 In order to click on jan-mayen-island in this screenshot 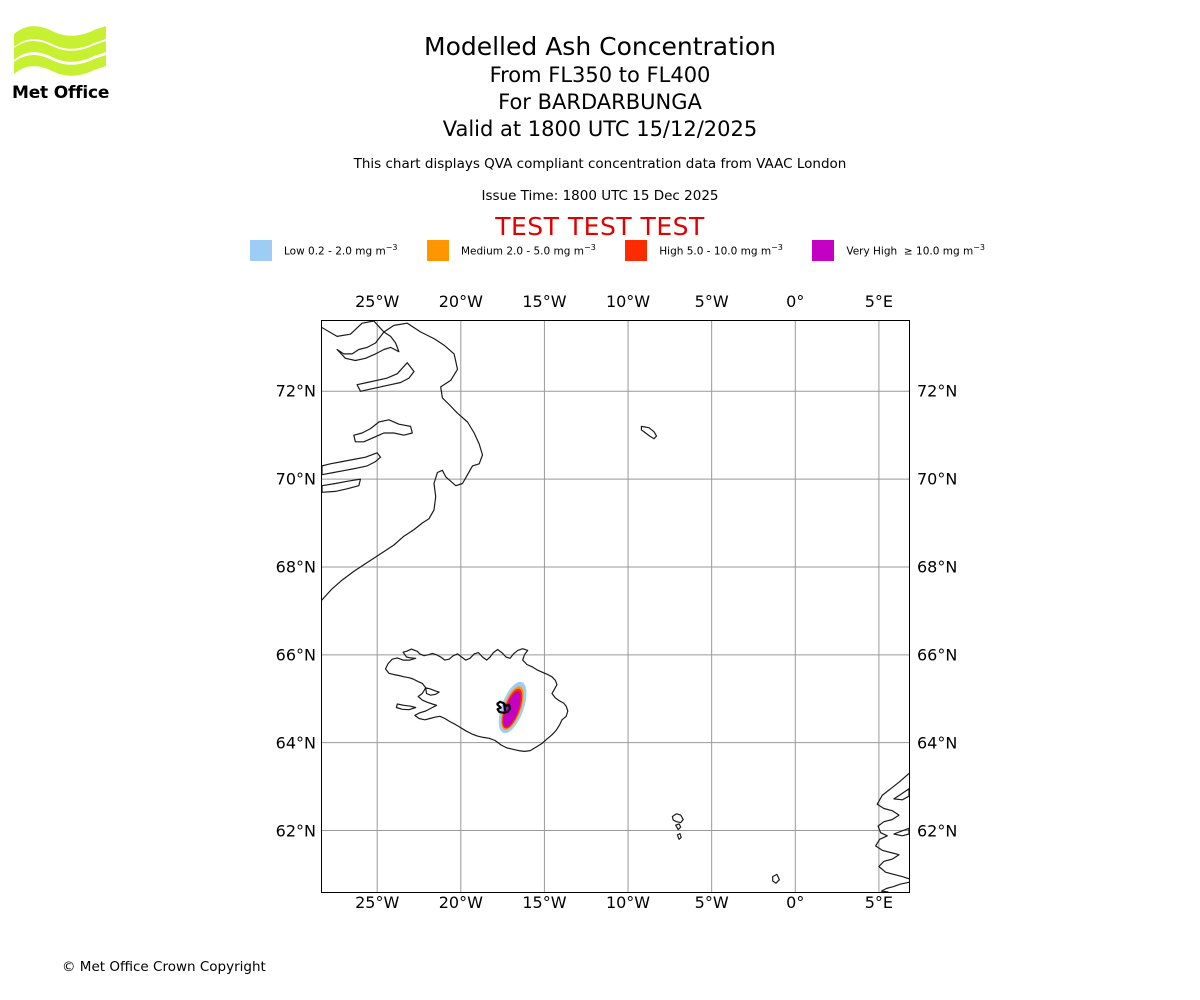, I will do `click(649, 432)`.